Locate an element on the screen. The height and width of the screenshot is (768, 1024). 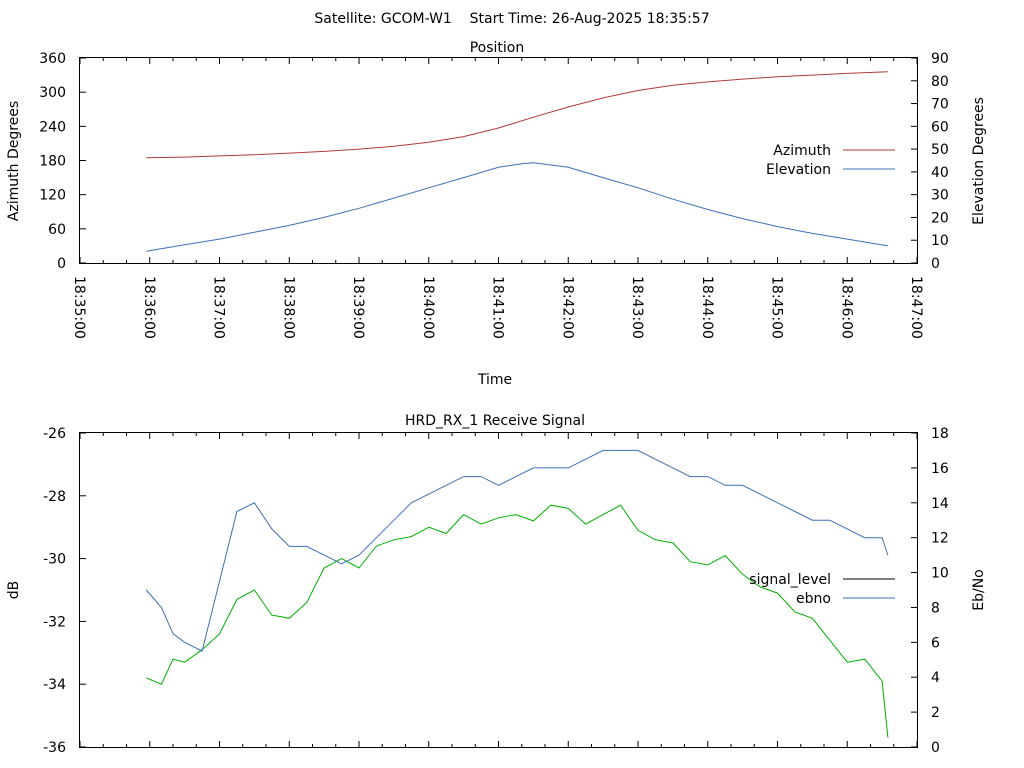
legend-label: ebno is located at coordinates (813, 599).